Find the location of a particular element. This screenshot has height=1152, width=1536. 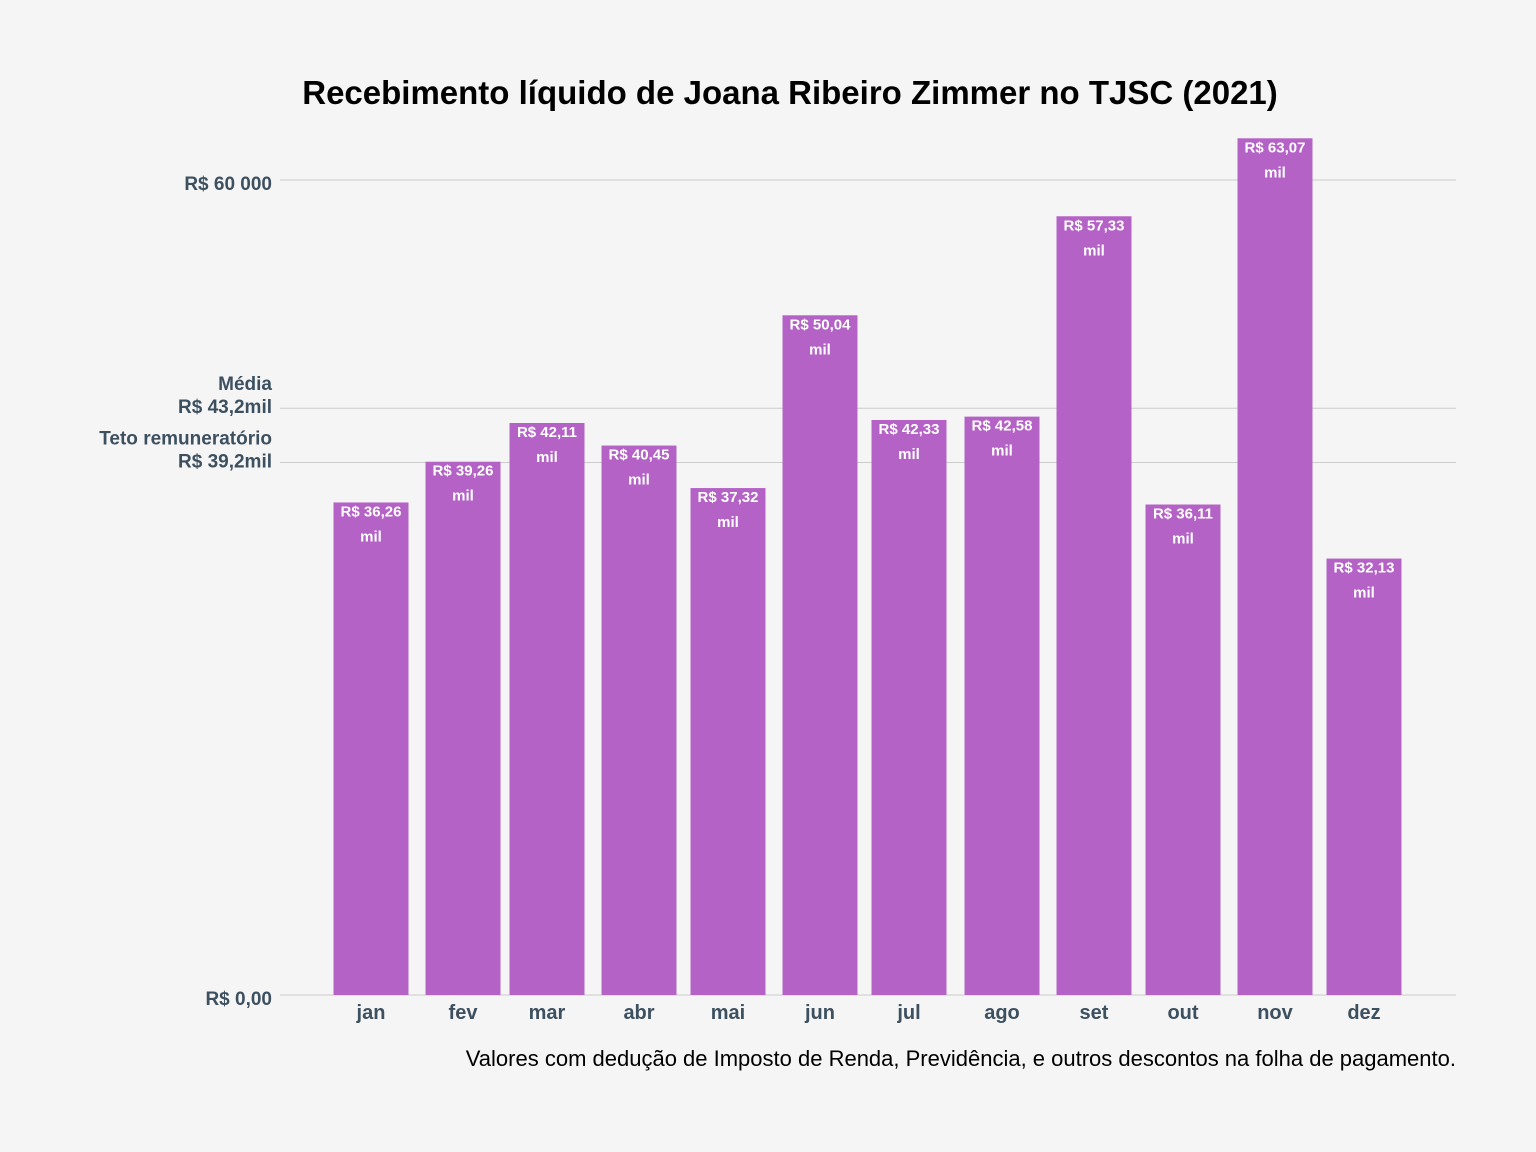

x-tick-label-ago: ago is located at coordinates (1002, 1013).